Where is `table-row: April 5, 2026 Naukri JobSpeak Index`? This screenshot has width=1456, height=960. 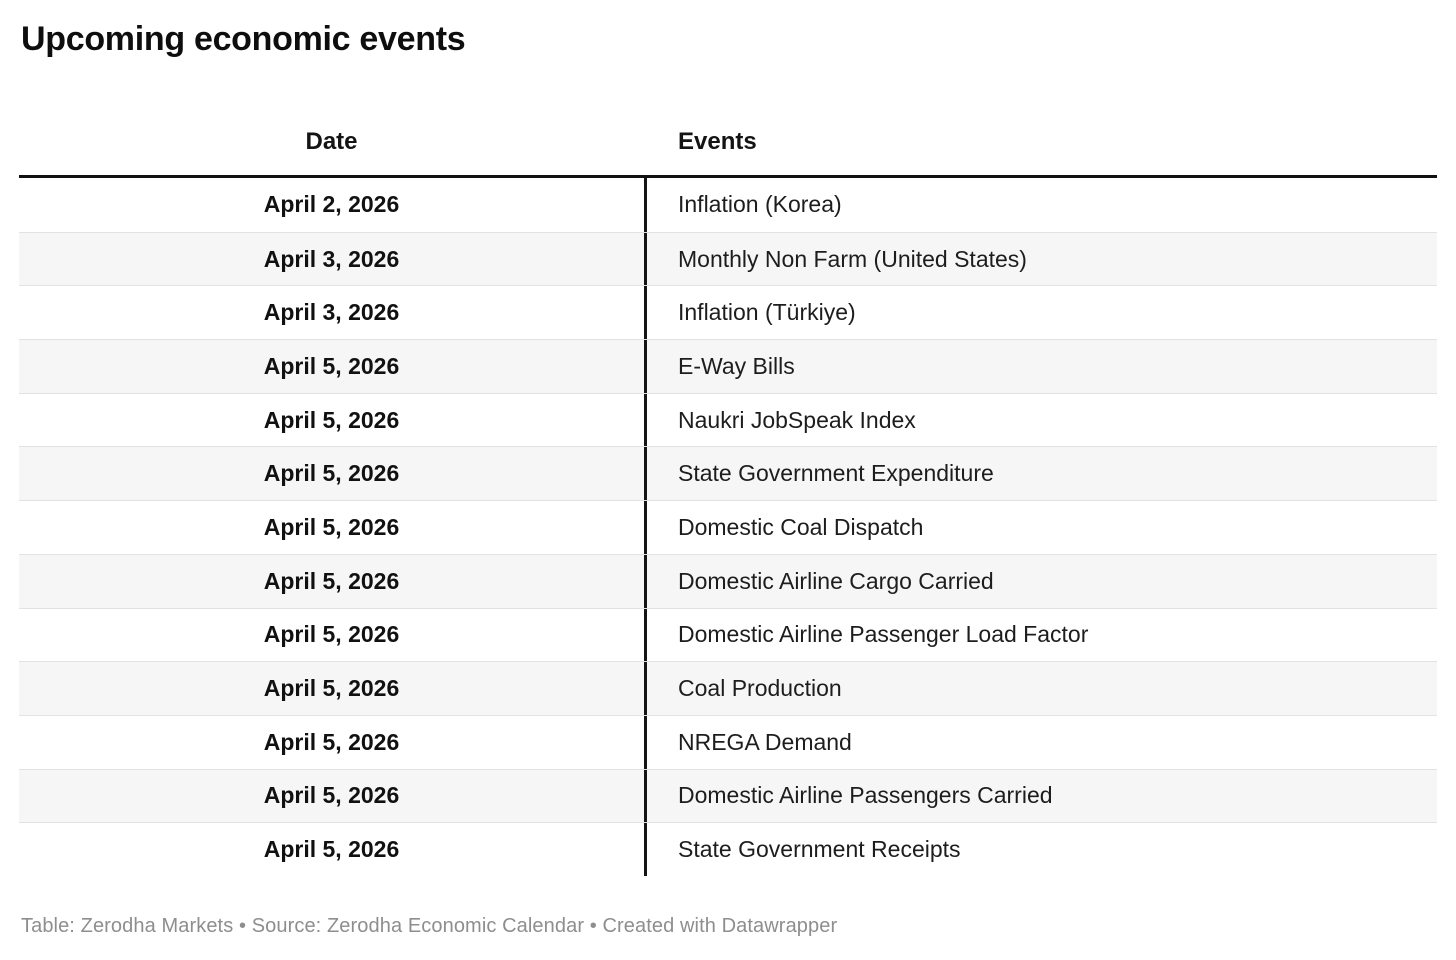
table-row: April 5, 2026 Naukri JobSpeak Index is located at coordinates (728, 419).